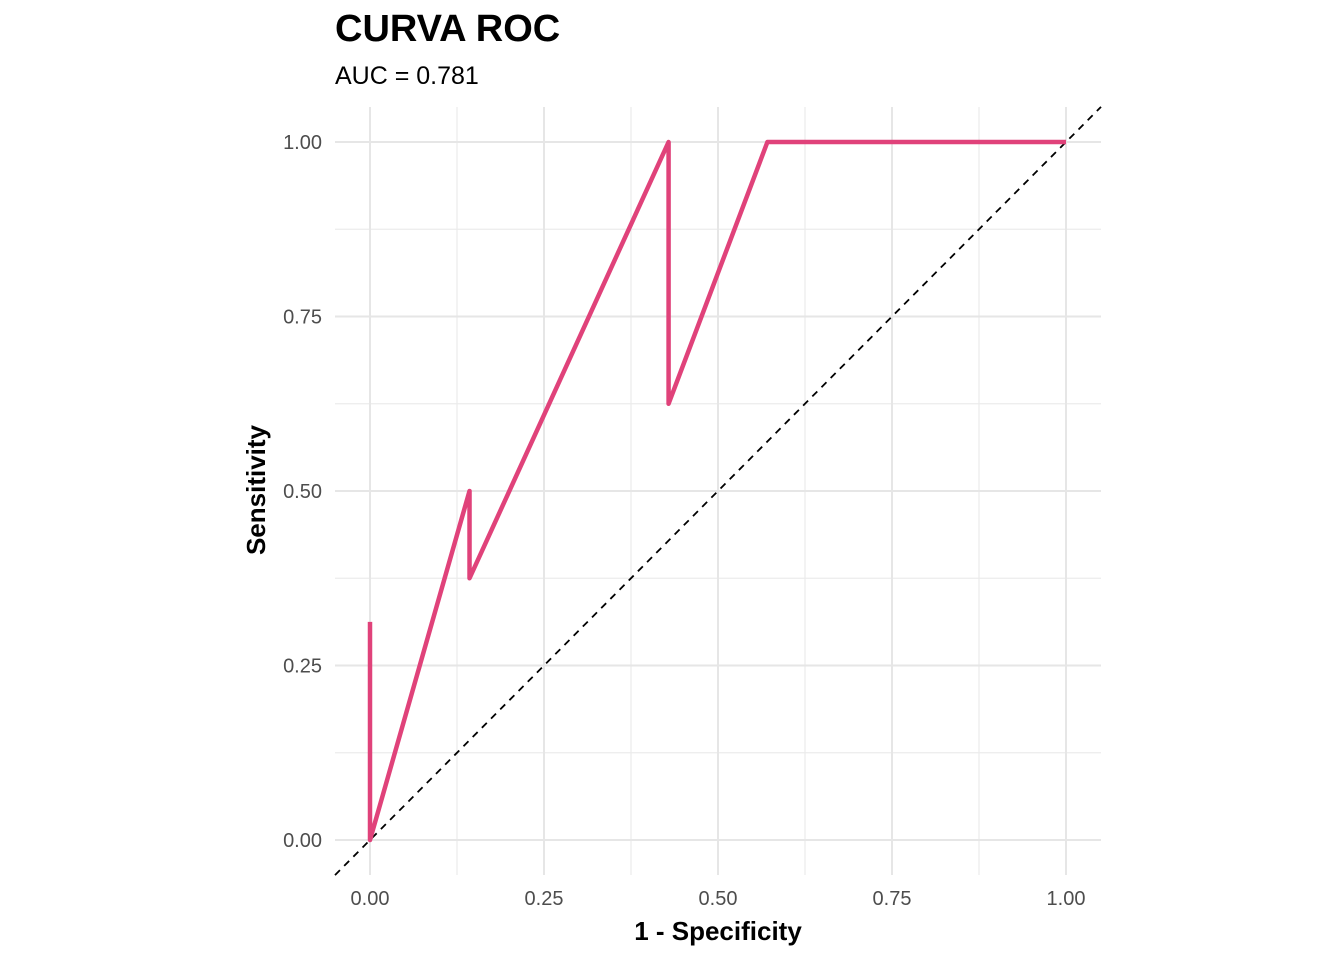  Describe the element at coordinates (302, 143) in the screenshot. I see `y-tick-label: 1.00` at that location.